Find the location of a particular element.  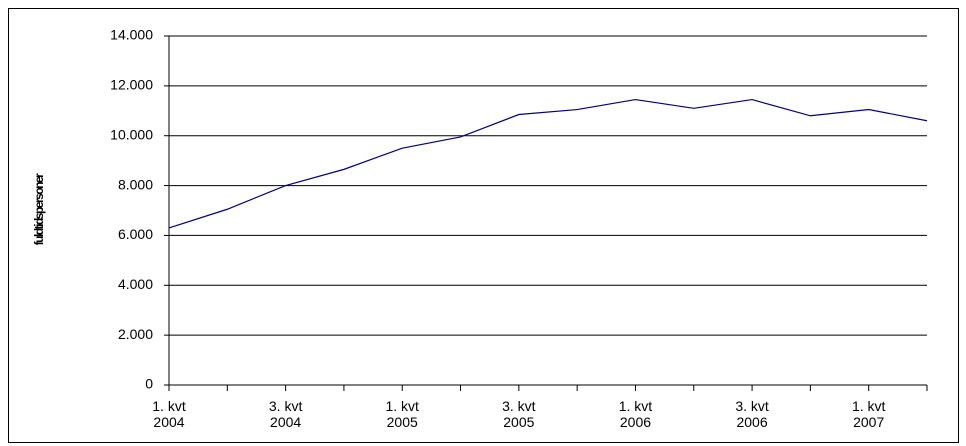

x-tick-label: 3. kvt 2005 is located at coordinates (519, 414).